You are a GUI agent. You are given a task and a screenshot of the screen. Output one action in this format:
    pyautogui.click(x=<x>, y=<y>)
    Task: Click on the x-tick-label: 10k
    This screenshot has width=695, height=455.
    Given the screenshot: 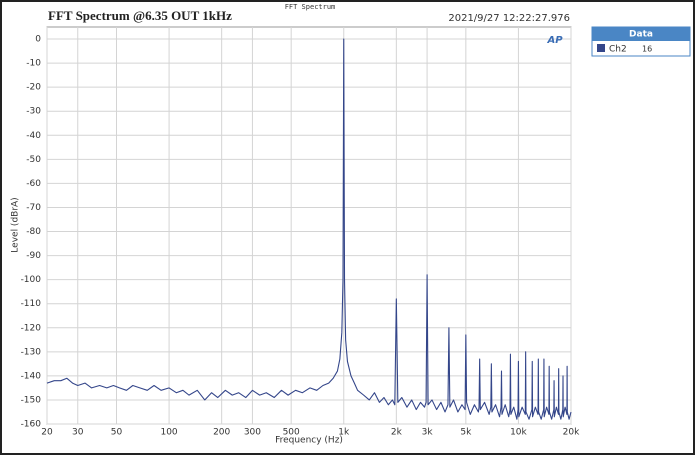 What is the action you would take?
    pyautogui.click(x=518, y=433)
    